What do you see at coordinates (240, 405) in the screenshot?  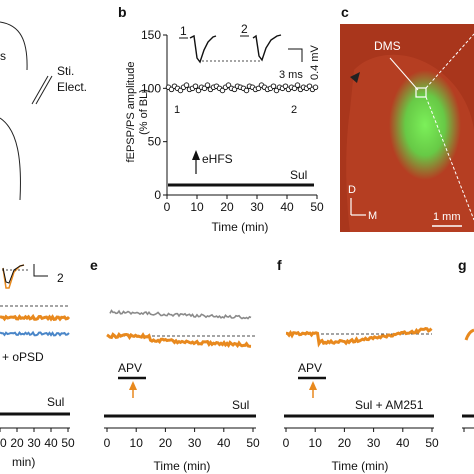 I see `panel-e-drug: Sul` at bounding box center [240, 405].